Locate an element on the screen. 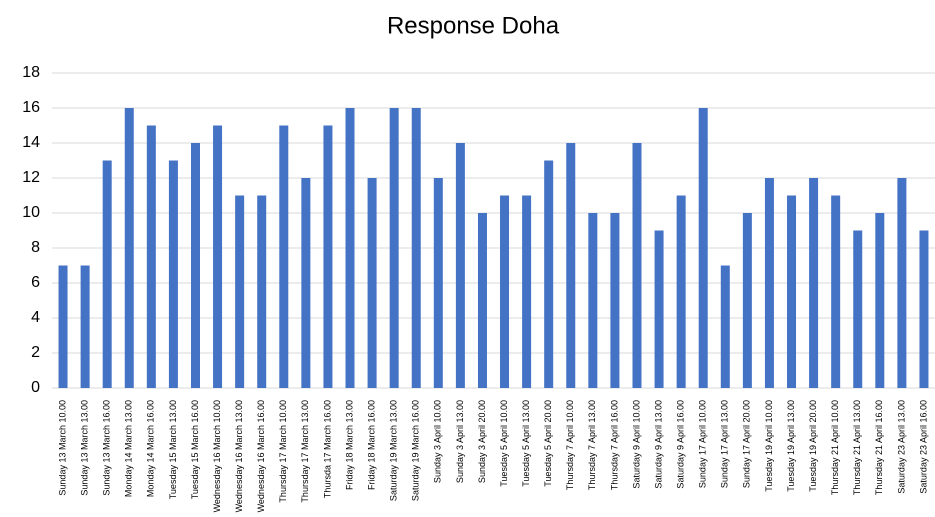 This screenshot has width=935, height=517. y-tick-label: 10 is located at coordinates (31, 212).